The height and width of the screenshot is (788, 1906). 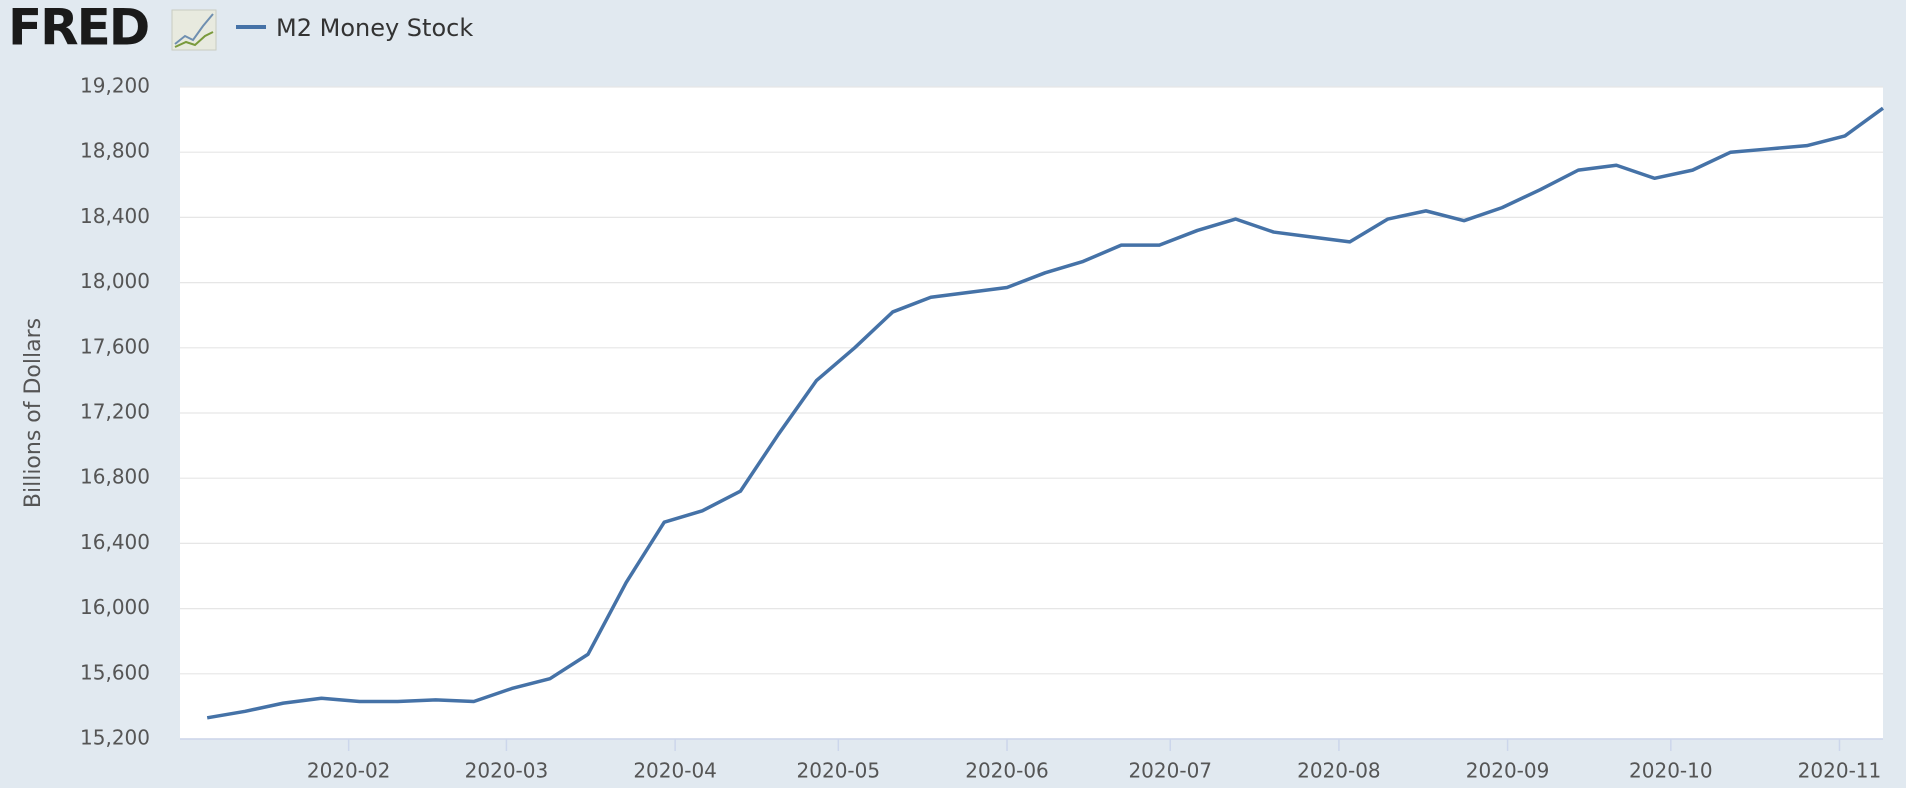 I want to click on logo: FRED, so click(x=79, y=28).